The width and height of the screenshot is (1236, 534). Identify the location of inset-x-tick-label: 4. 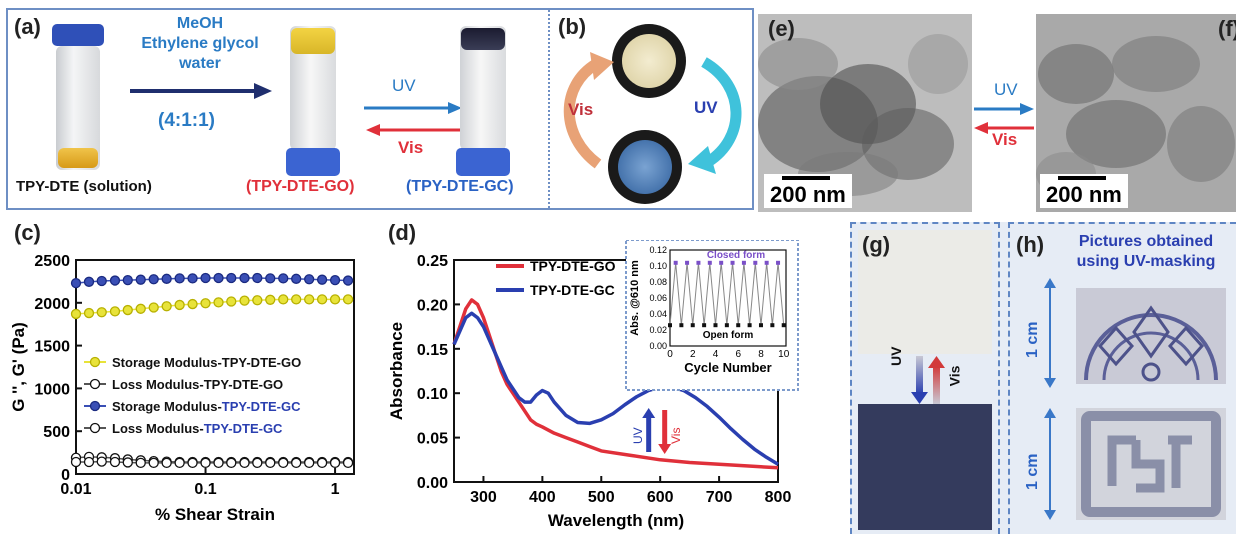
(716, 354).